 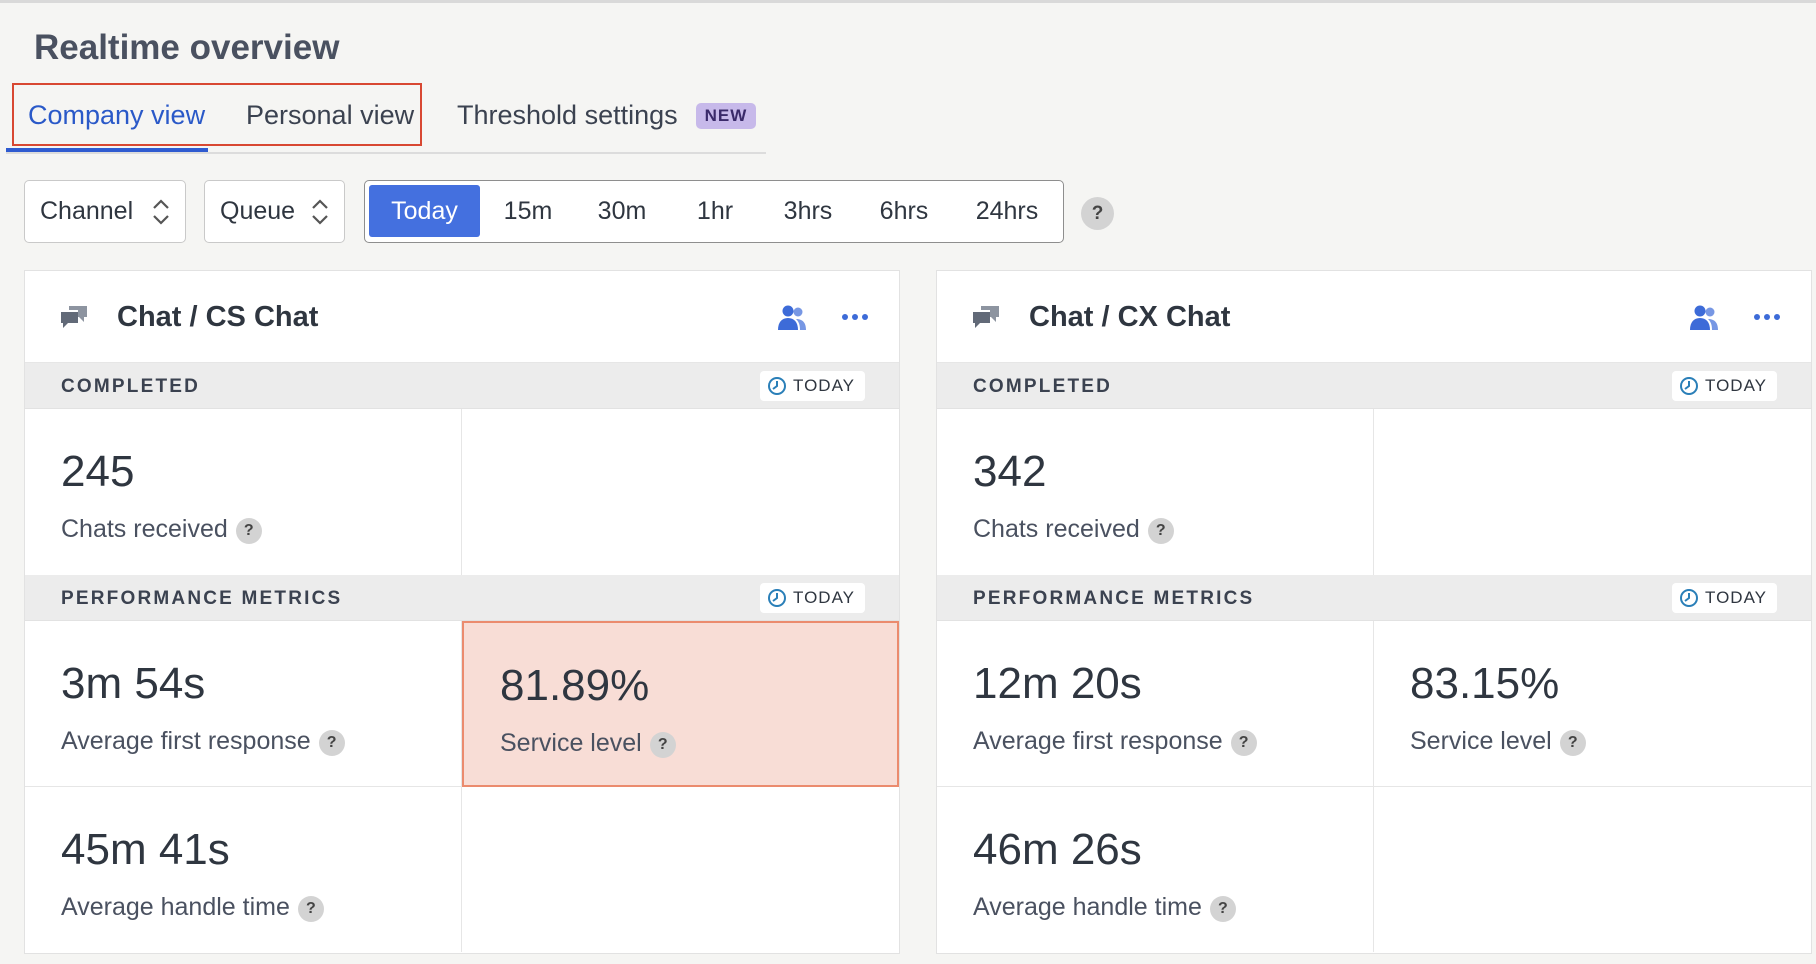 What do you see at coordinates (904, 211) in the screenshot?
I see `range-6hrs-button: 6hrs` at bounding box center [904, 211].